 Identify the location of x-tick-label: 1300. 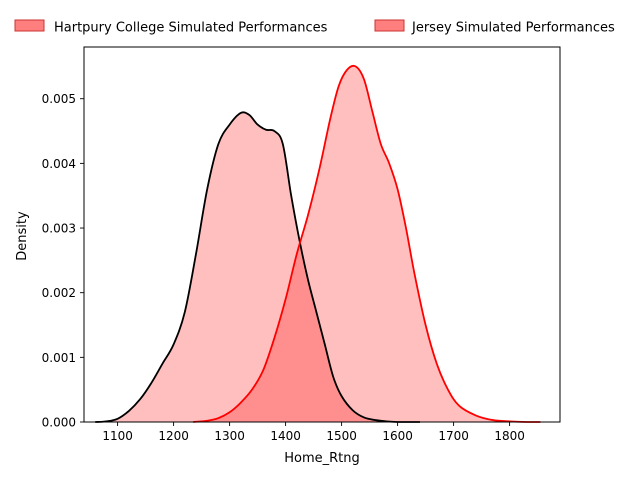
(229, 436).